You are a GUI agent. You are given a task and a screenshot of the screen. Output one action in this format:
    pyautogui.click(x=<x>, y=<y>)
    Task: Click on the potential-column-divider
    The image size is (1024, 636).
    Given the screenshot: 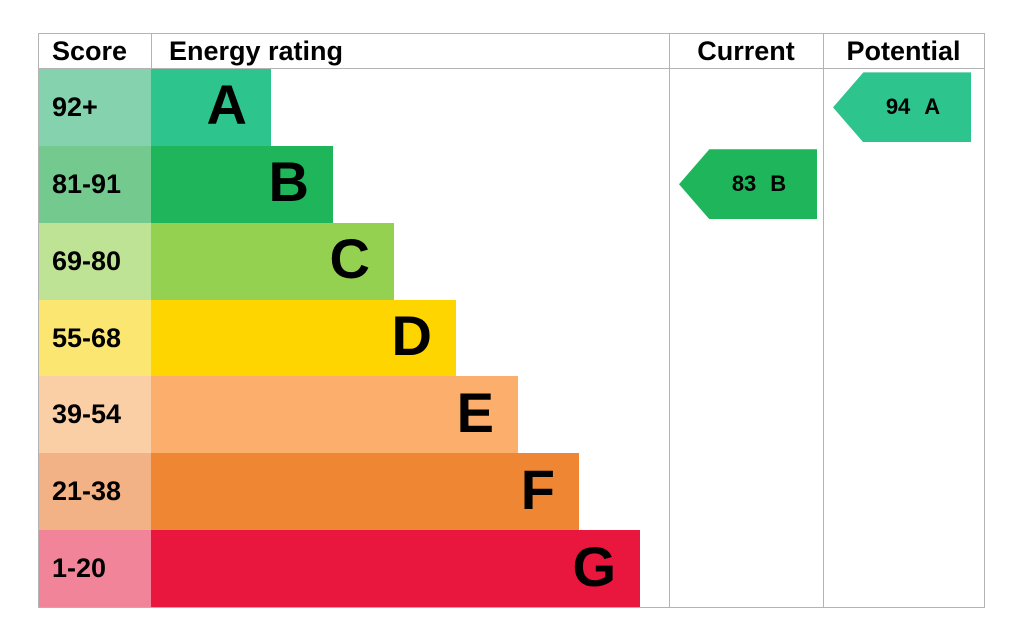 What is the action you would take?
    pyautogui.click(x=823, y=320)
    